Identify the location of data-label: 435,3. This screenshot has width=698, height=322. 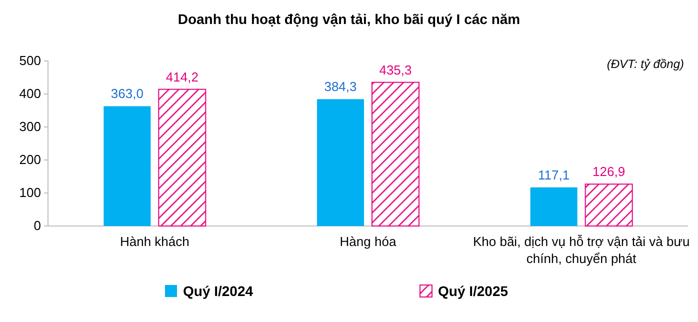
(395, 70).